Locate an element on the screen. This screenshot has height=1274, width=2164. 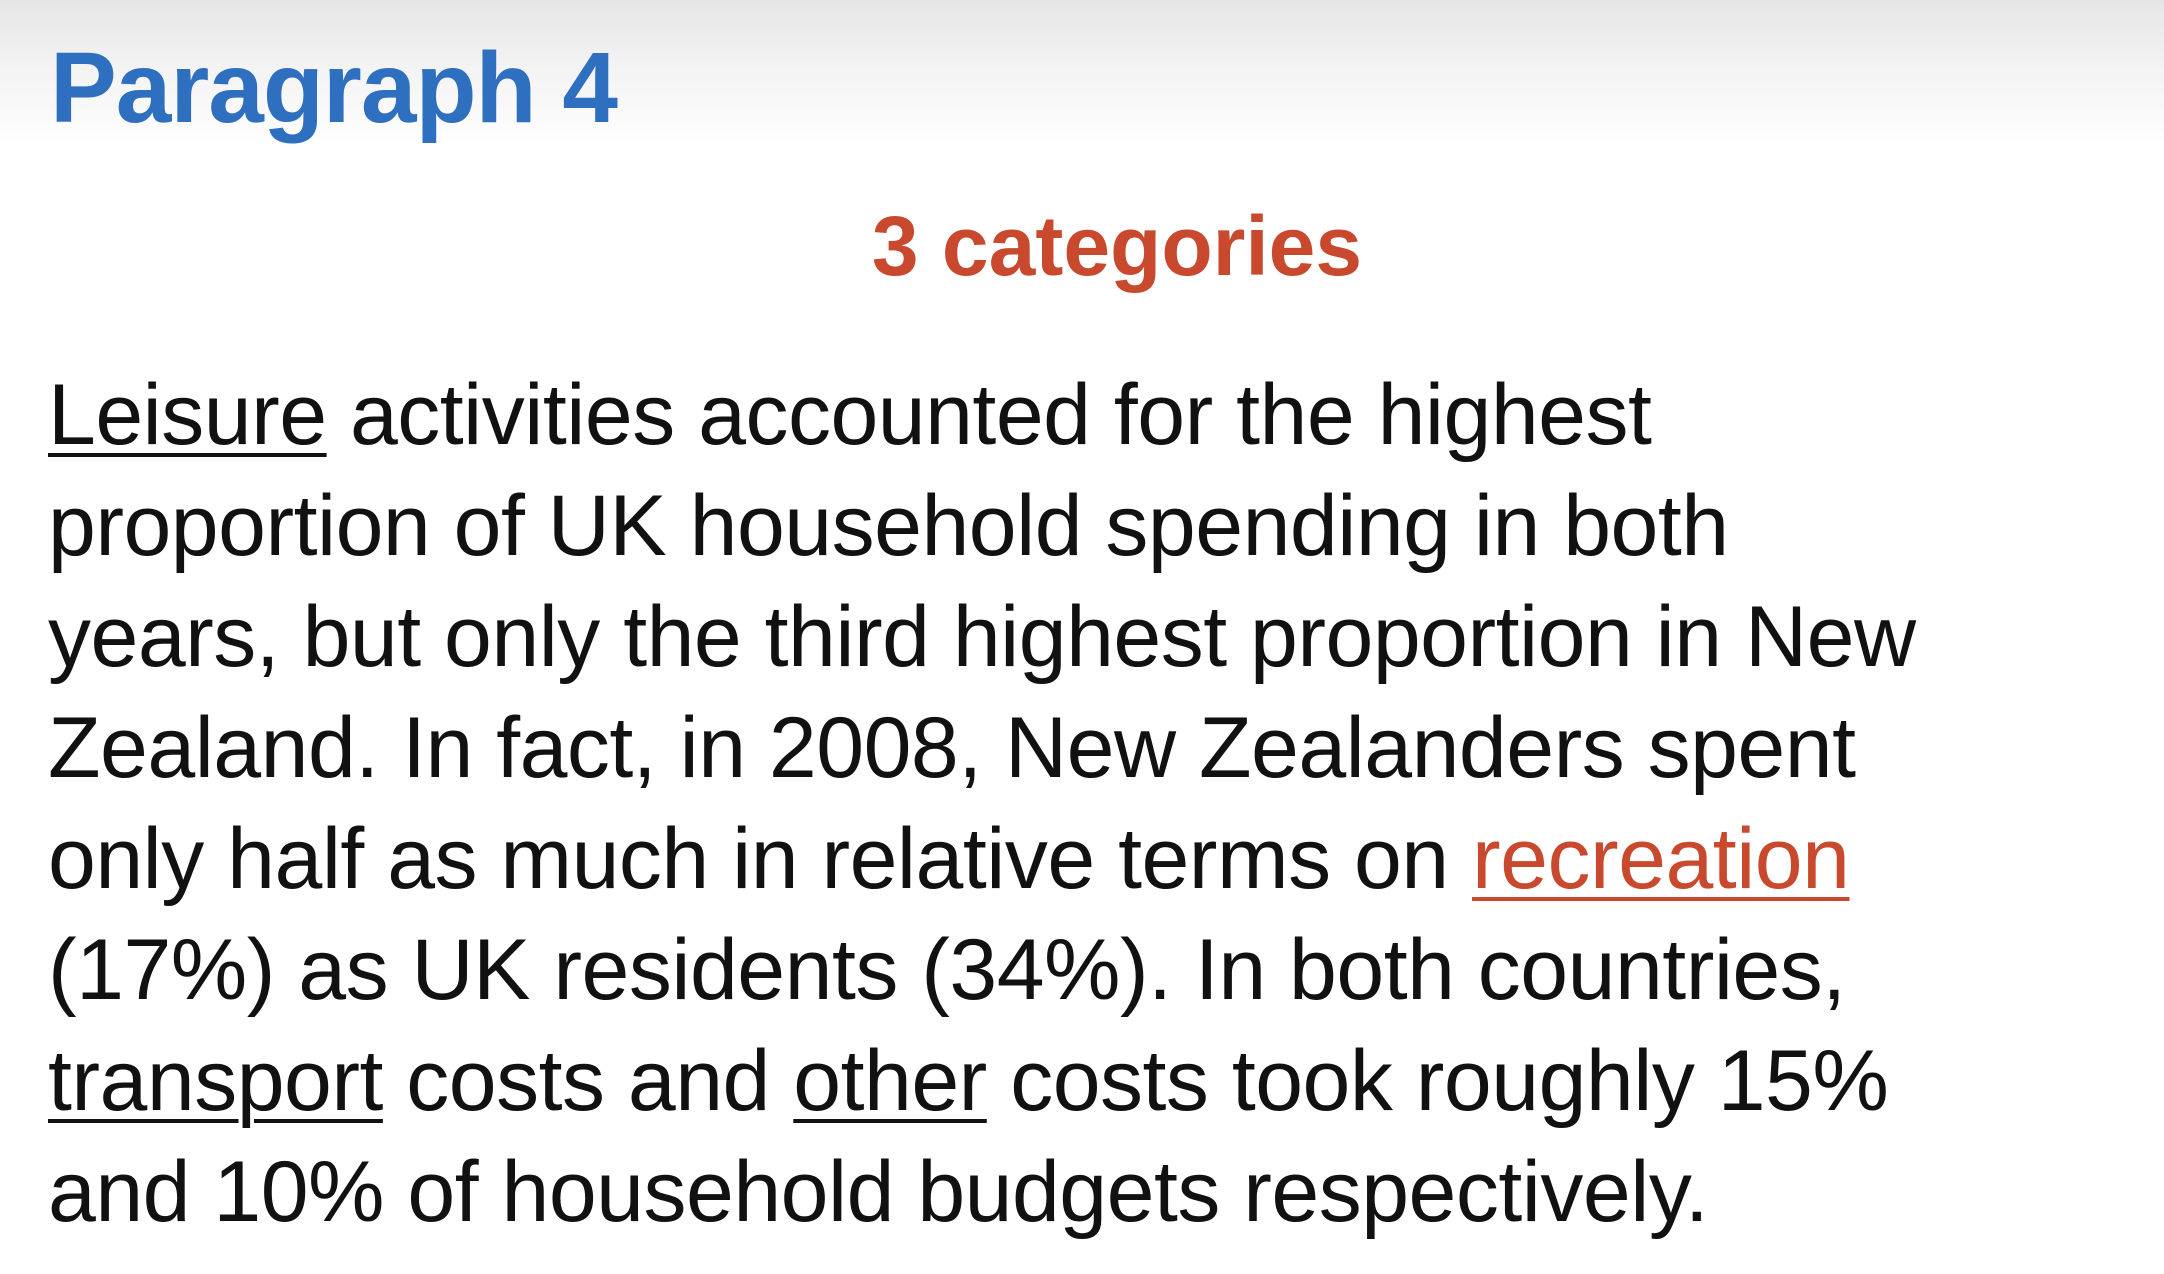
page-title: Paragraph 4 is located at coordinates (334, 88).